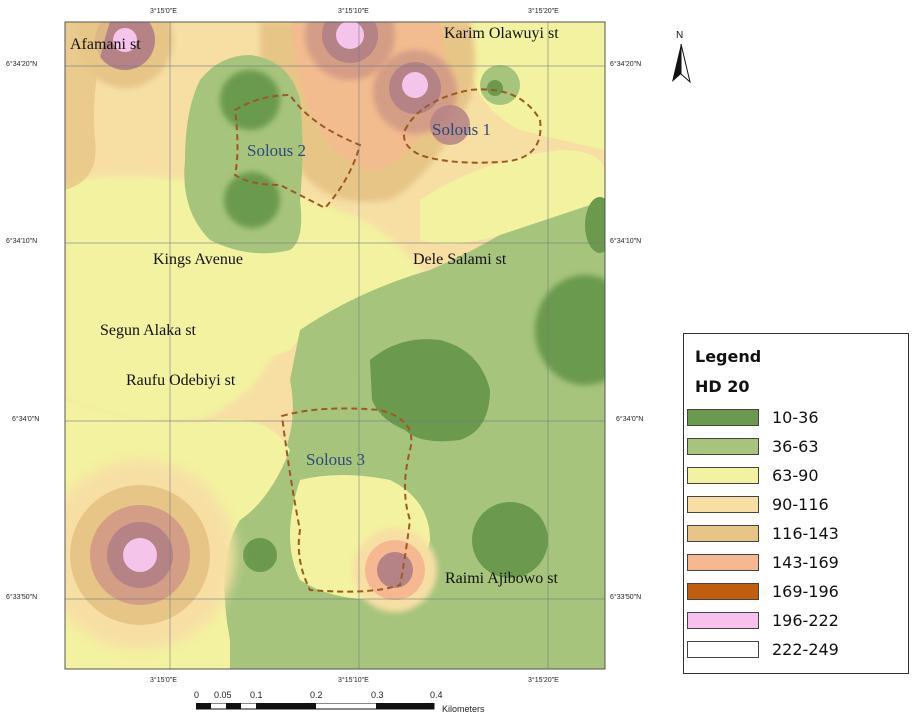 This screenshot has height=721, width=912. Describe the element at coordinates (681, 64) in the screenshot. I see `north-arrow-icon` at that location.